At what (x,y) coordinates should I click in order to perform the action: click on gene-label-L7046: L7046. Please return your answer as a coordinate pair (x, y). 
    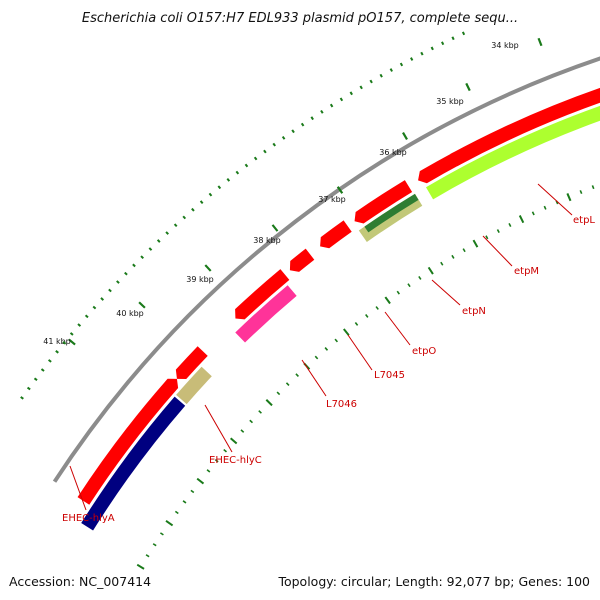
    Looking at the image, I should click on (341, 404).